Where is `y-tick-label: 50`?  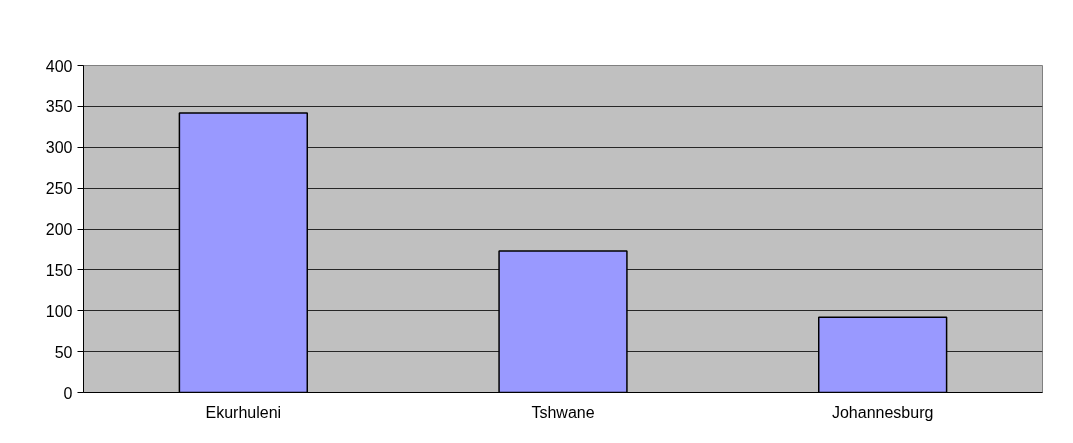 y-tick-label: 50 is located at coordinates (63, 352).